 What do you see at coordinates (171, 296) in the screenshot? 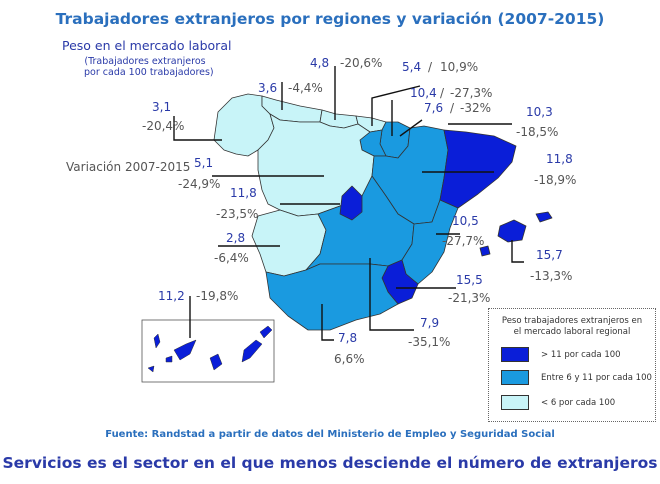
I see `region-weight-label: 11,2` at bounding box center [171, 296].